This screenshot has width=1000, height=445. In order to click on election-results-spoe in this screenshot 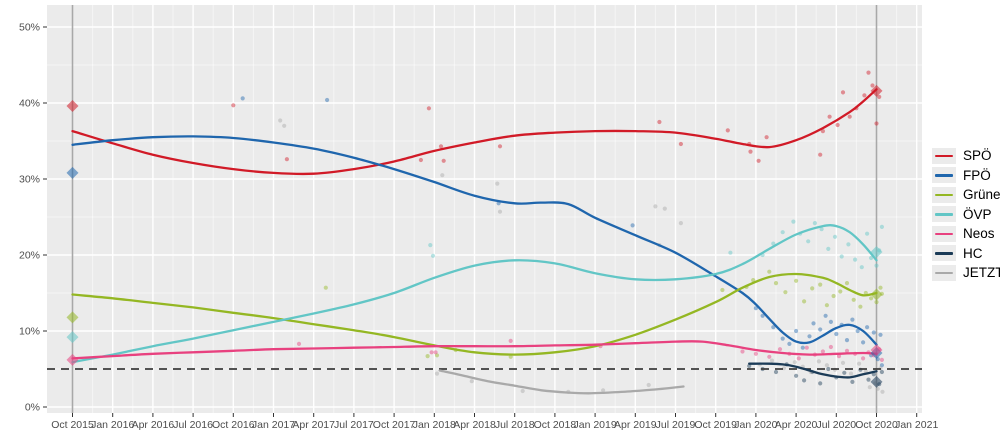, I will do `click(474, 98)`.